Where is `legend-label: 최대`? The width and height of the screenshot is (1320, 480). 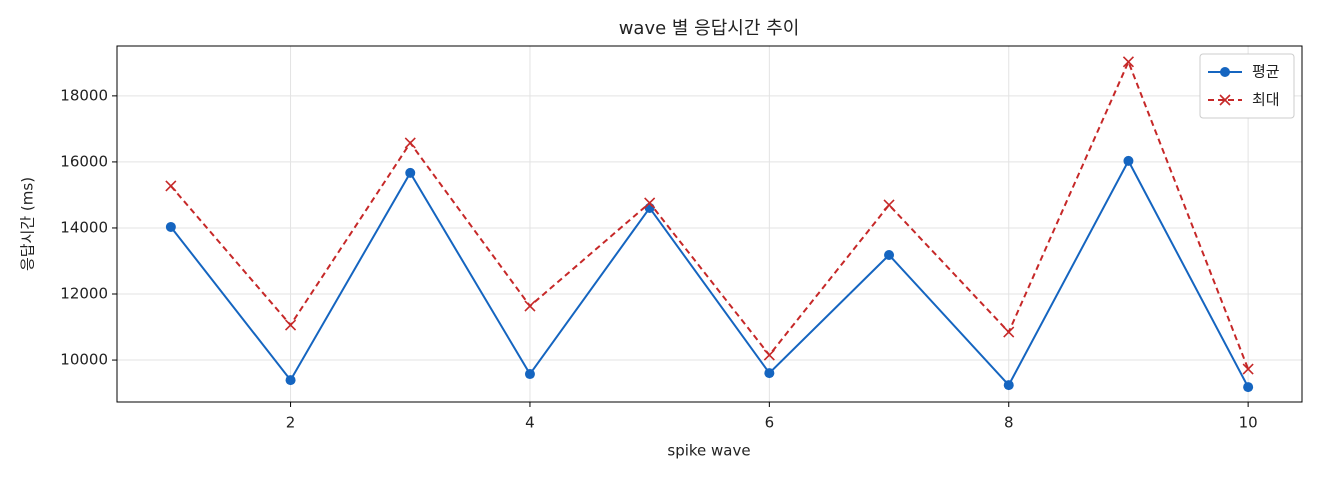
legend-label: 최대 is located at coordinates (1266, 100).